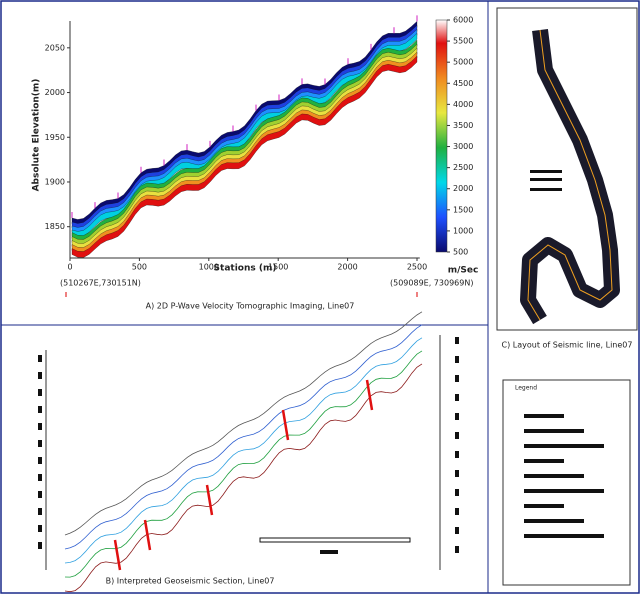 This screenshot has height=595, width=641. Describe the element at coordinates (463, 167) in the screenshot. I see `colorbar-tick-label: 2500` at that location.